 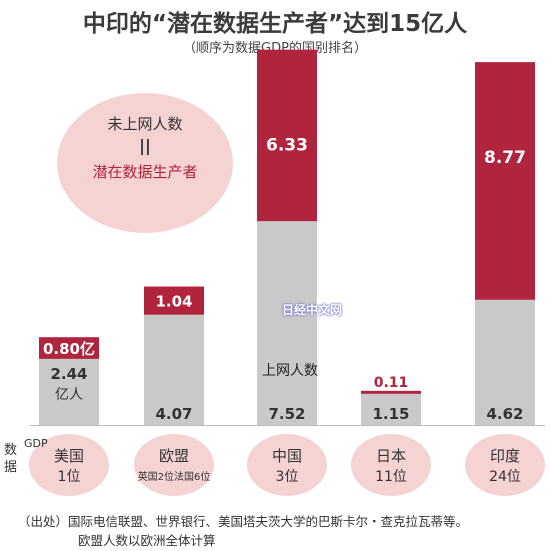 What do you see at coordinates (36, 443) in the screenshot?
I see `data-gdp-label-small: GDP` at bounding box center [36, 443].